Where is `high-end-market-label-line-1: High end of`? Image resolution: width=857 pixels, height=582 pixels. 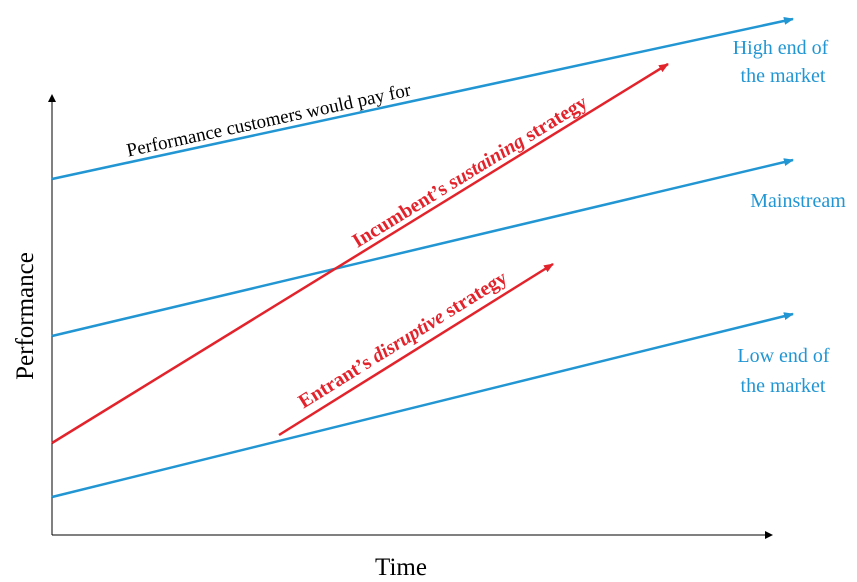 high-end-market-label-line-1: High end of is located at coordinates (781, 48).